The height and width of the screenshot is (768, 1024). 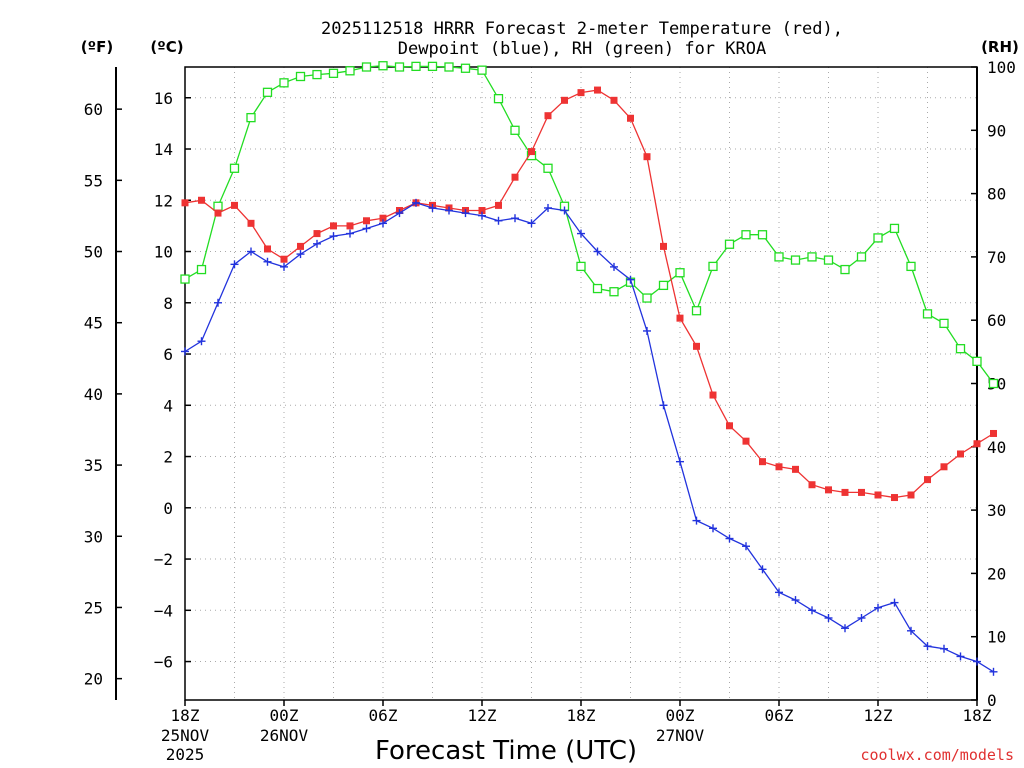 I want to click on celsius-tick-label: −2, so click(x=163, y=559).